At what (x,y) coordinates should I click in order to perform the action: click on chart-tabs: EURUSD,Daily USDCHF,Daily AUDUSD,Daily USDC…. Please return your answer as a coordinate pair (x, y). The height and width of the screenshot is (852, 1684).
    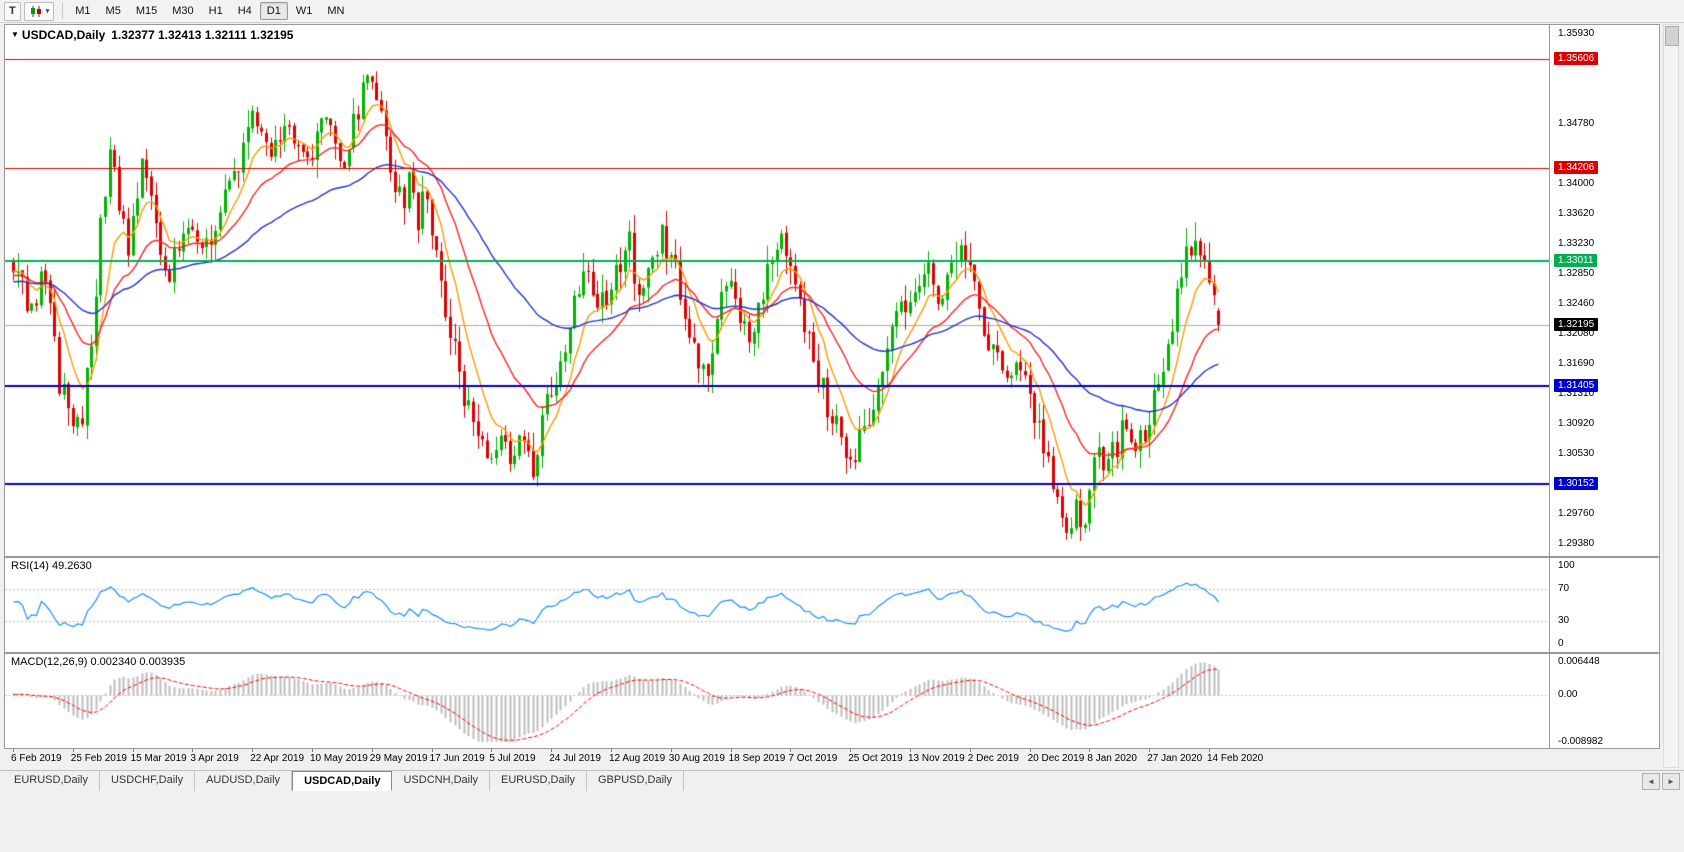
    Looking at the image, I should click on (343, 781).